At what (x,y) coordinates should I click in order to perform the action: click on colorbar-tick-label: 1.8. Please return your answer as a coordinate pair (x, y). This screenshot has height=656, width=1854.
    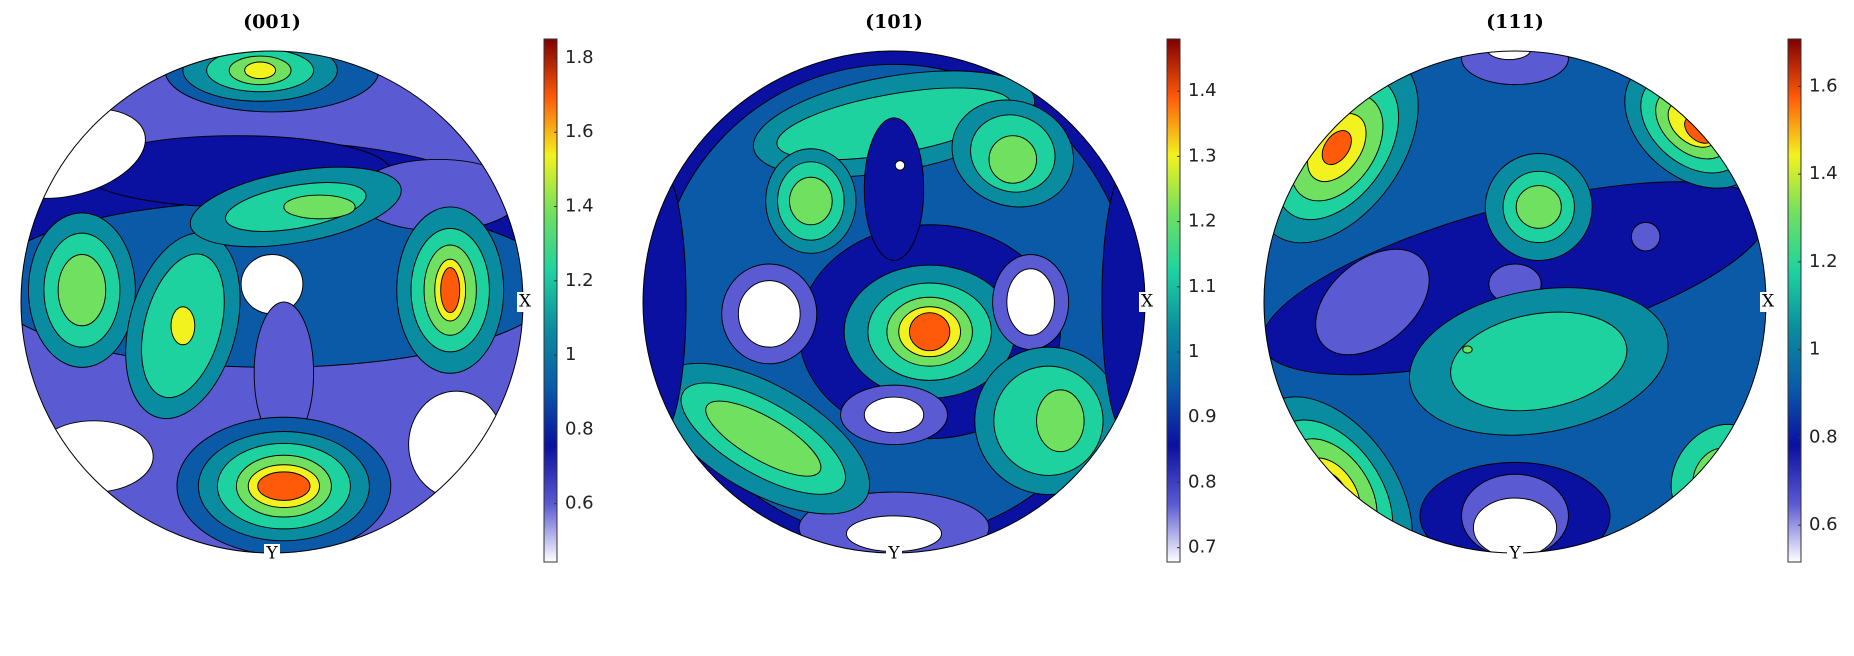
    Looking at the image, I should click on (579, 57).